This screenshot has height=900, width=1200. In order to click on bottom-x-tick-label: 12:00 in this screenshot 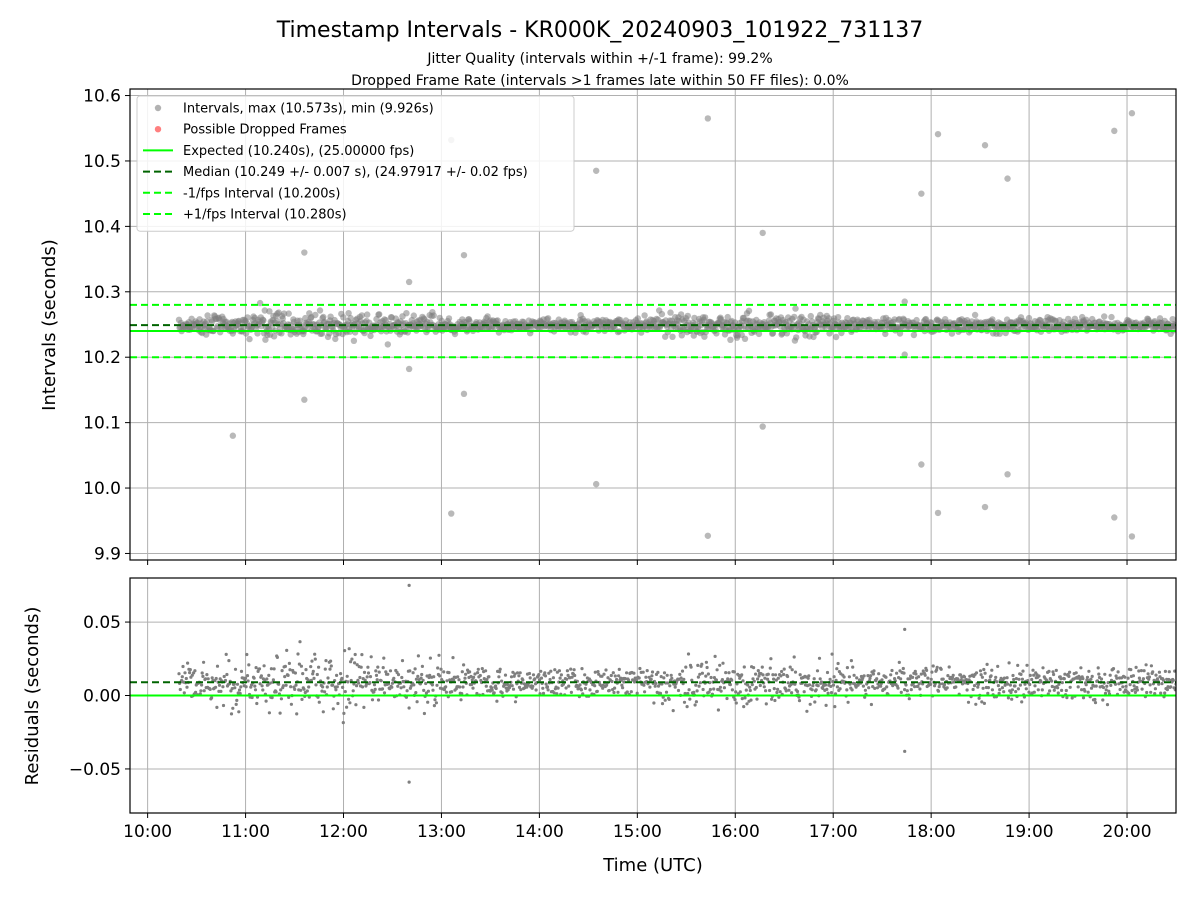, I will do `click(343, 832)`.